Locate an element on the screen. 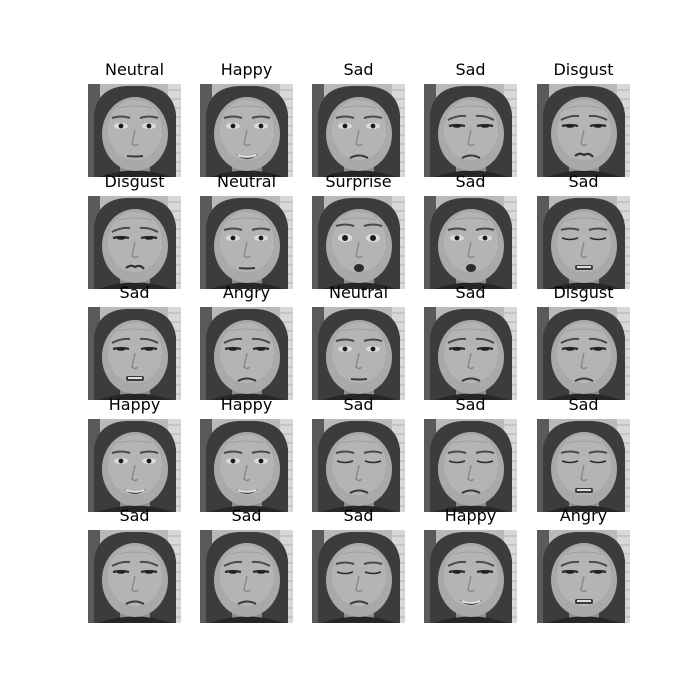 The width and height of the screenshot is (700, 700). emotion-label: Surprise is located at coordinates (358, 181).